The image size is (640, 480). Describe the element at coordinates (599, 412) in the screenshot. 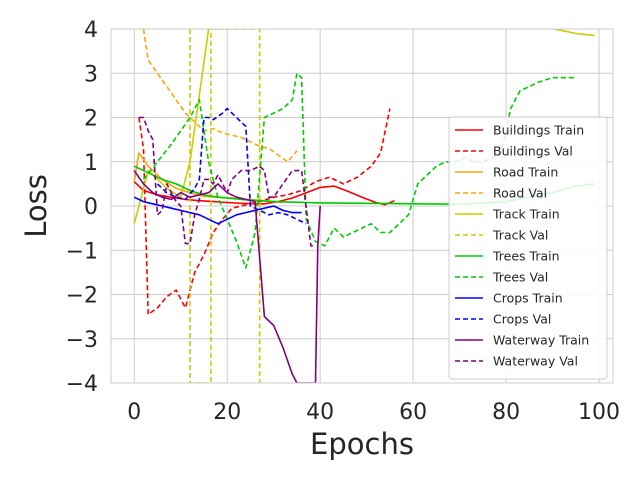

I see `x-tick-label: 100` at that location.